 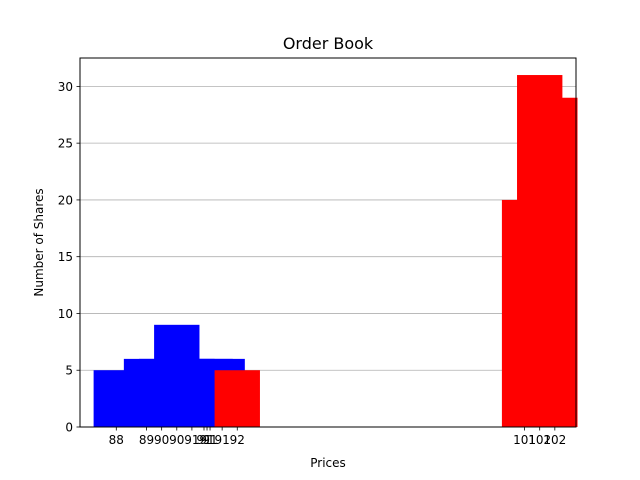 What do you see at coordinates (328, 463) in the screenshot?
I see `x-axis-label: Prices` at bounding box center [328, 463].